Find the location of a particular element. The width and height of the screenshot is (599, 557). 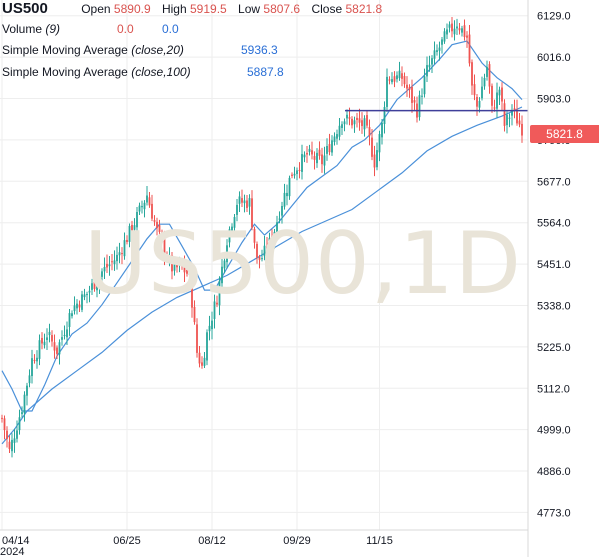

high-label: High is located at coordinates (174, 9).